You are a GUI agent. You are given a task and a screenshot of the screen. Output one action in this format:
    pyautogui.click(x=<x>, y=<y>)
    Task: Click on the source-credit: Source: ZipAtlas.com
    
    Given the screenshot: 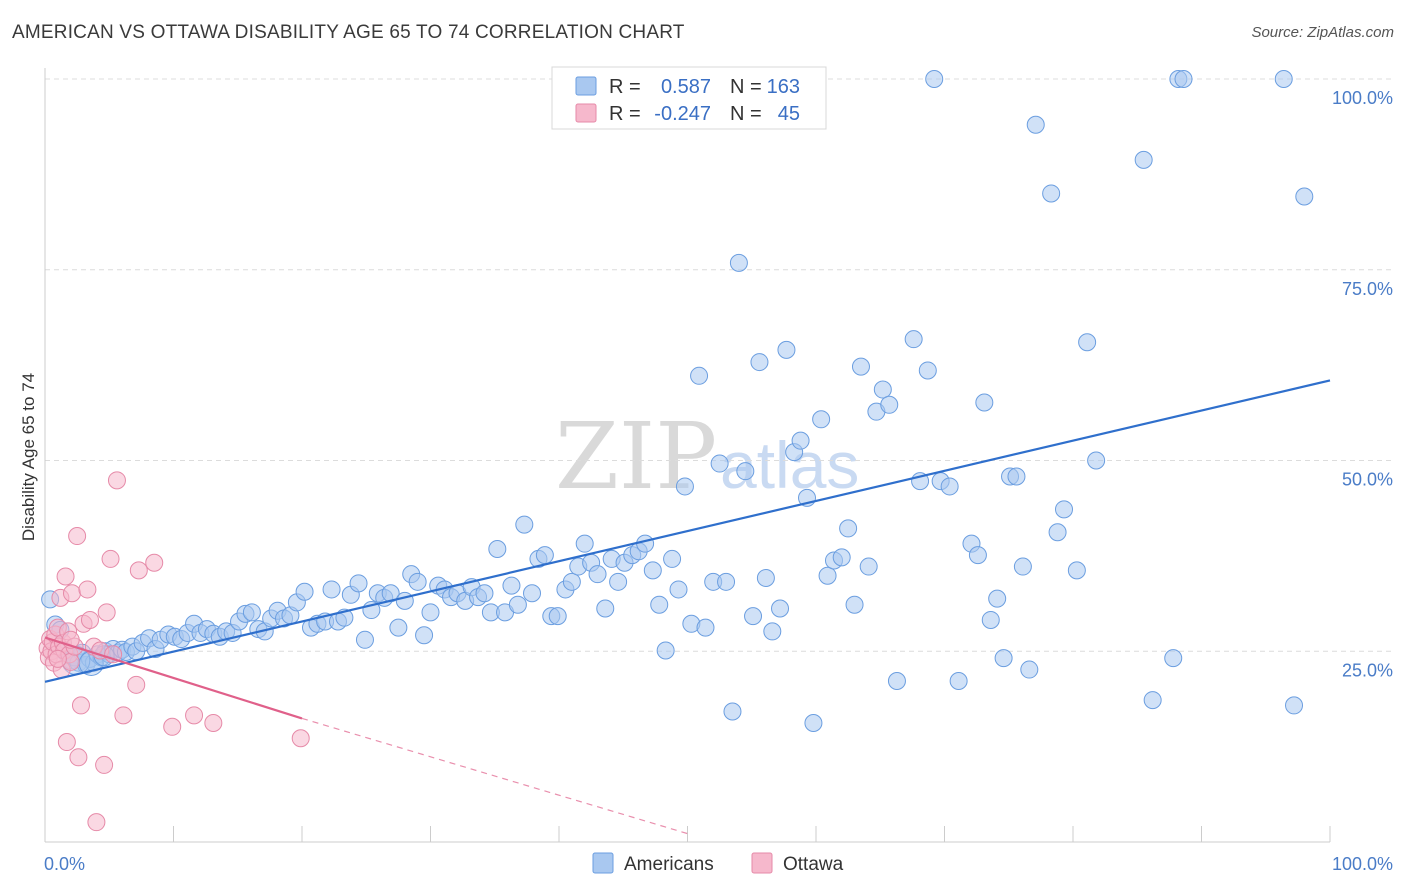 What is the action you would take?
    pyautogui.click(x=1322, y=32)
    